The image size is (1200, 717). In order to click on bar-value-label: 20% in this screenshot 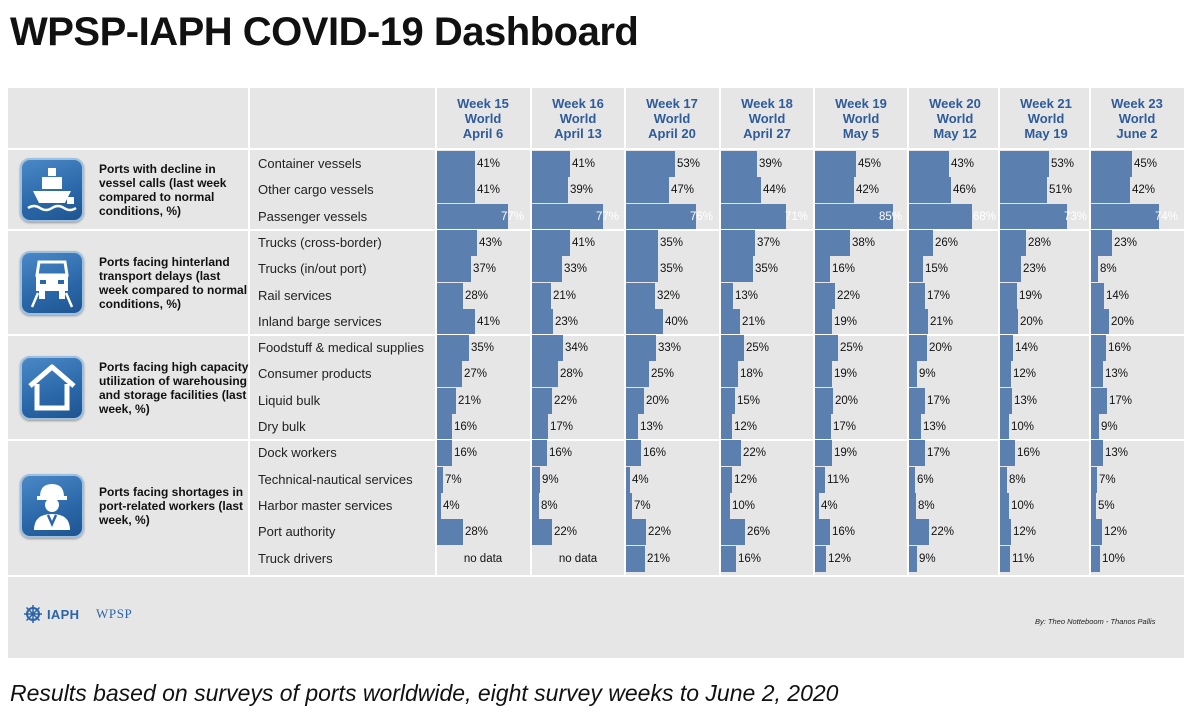, I will do `click(941, 348)`.